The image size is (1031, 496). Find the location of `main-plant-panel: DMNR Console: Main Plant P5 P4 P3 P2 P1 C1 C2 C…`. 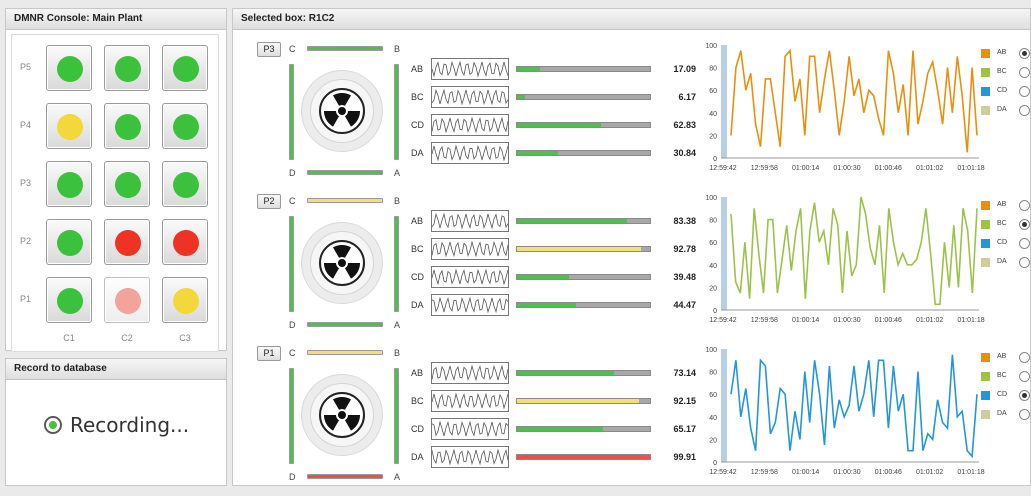

main-plant-panel: DMNR Console: Main Plant P5 P4 P3 P2 P1 C1 C2 C… is located at coordinates (116, 180).